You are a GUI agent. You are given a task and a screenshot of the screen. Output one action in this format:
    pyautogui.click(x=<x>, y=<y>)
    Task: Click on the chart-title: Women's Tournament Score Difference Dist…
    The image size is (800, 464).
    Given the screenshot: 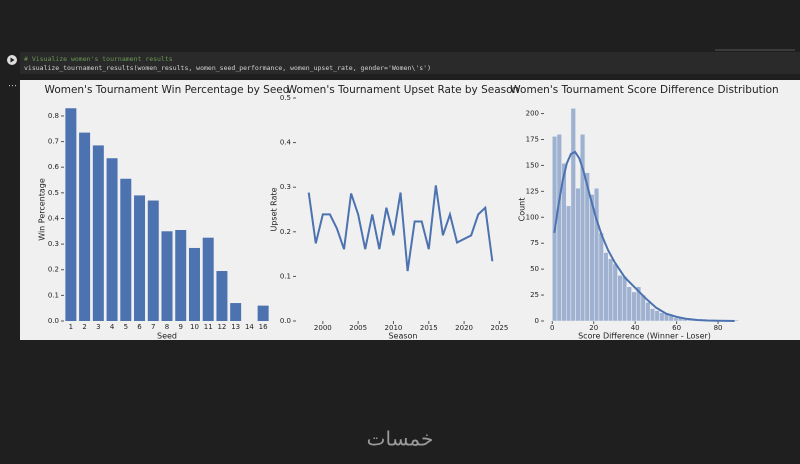 What is the action you would take?
    pyautogui.click(x=644, y=90)
    